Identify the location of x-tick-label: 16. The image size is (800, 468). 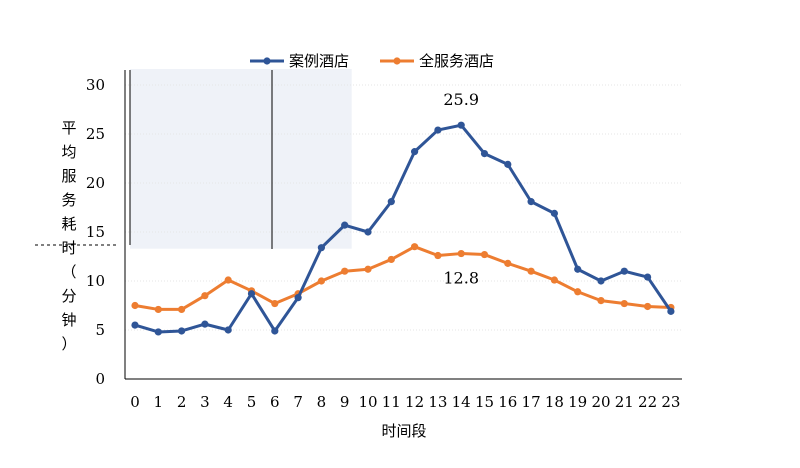
(507, 402).